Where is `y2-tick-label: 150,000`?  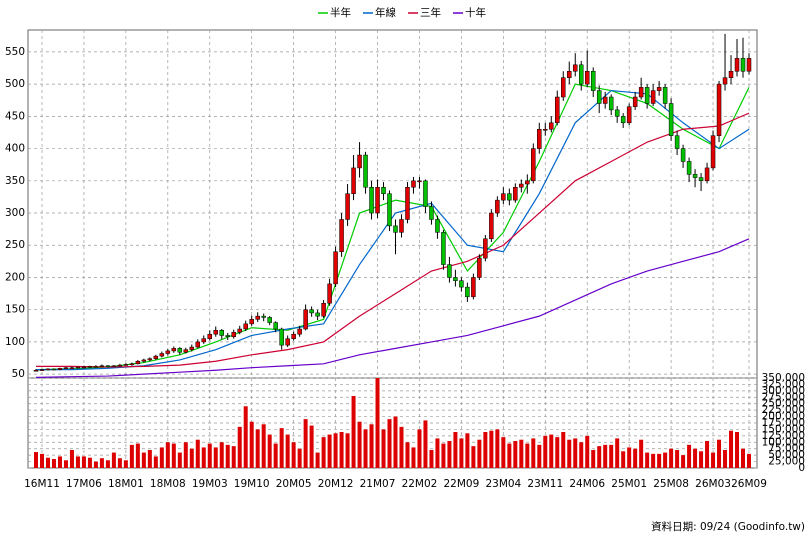
y2-tick-label: 150,000 is located at coordinates (783, 429).